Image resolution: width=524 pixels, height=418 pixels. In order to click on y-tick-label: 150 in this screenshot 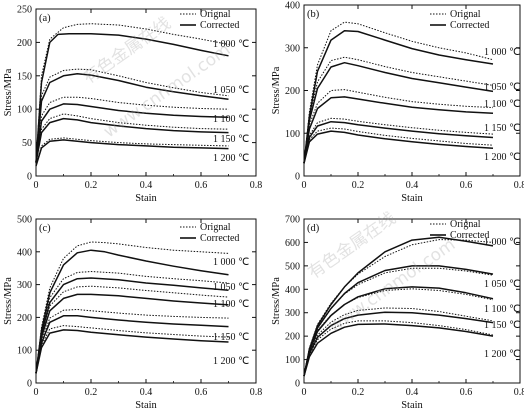, I will do `click(24, 76)`.